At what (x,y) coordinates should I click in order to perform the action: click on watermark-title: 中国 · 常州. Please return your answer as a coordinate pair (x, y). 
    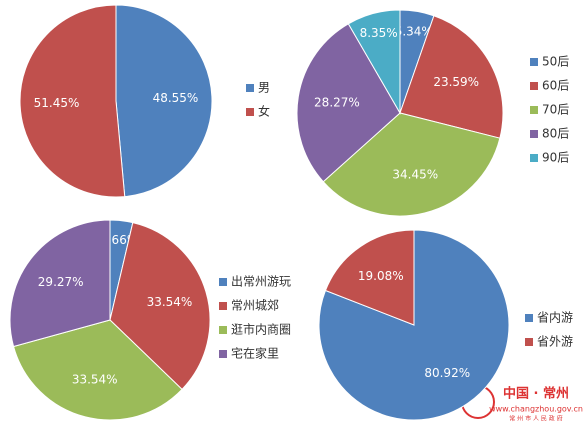
    Looking at the image, I should click on (536, 394).